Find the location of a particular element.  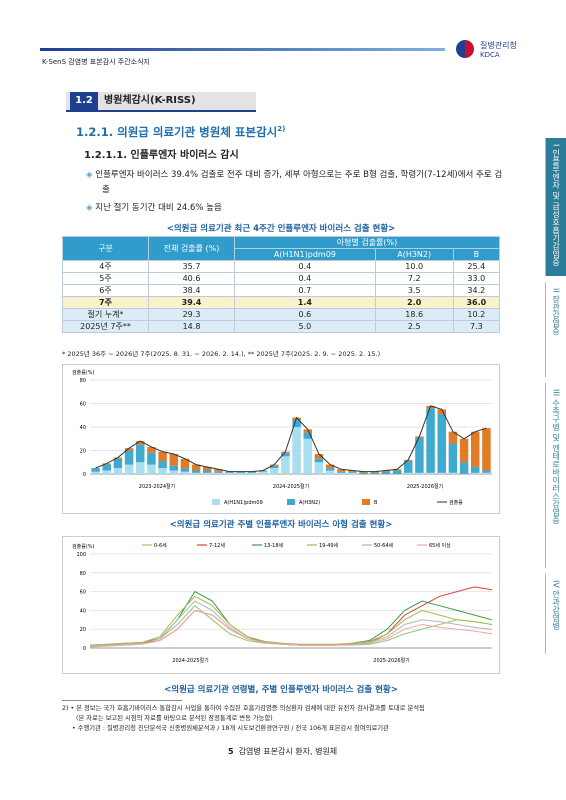

org-kr: 질병관리청 is located at coordinates (498, 45).